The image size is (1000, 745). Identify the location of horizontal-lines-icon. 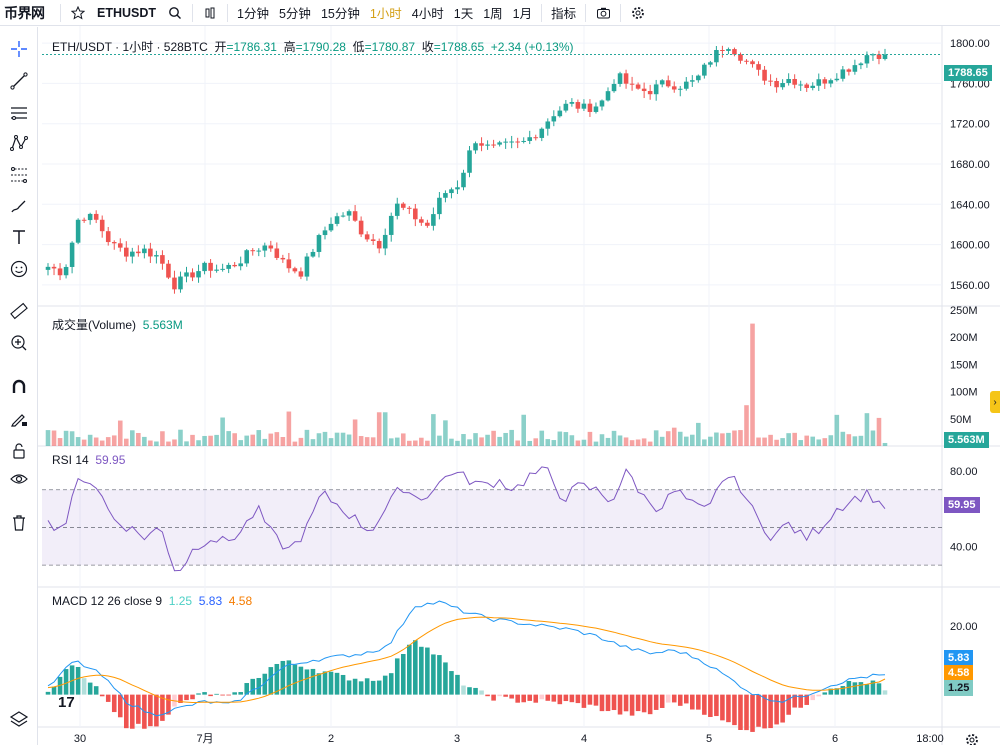
(19, 113).